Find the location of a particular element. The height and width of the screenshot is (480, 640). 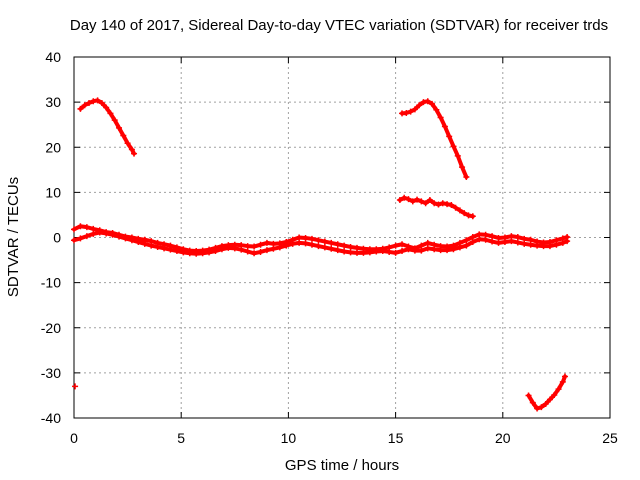

y-tick-label: -30 is located at coordinates (51, 373).